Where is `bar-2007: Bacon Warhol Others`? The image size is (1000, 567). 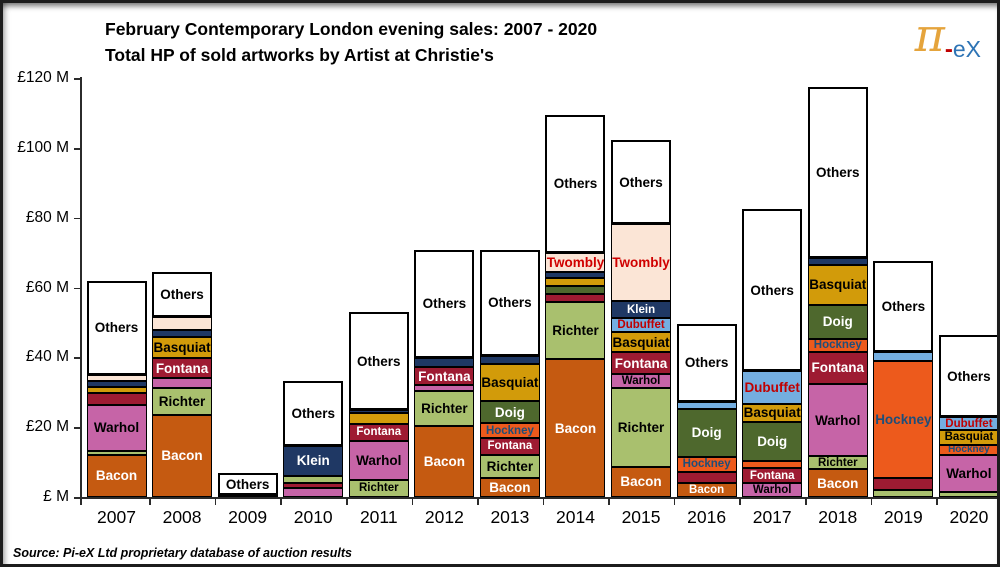 bar-2007: Bacon Warhol Others is located at coordinates (116, 388).